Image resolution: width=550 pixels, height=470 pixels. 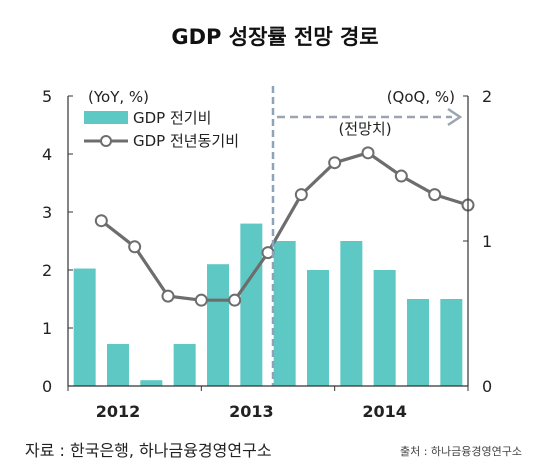 I want to click on forecast-arrow-head, so click(x=455, y=117).